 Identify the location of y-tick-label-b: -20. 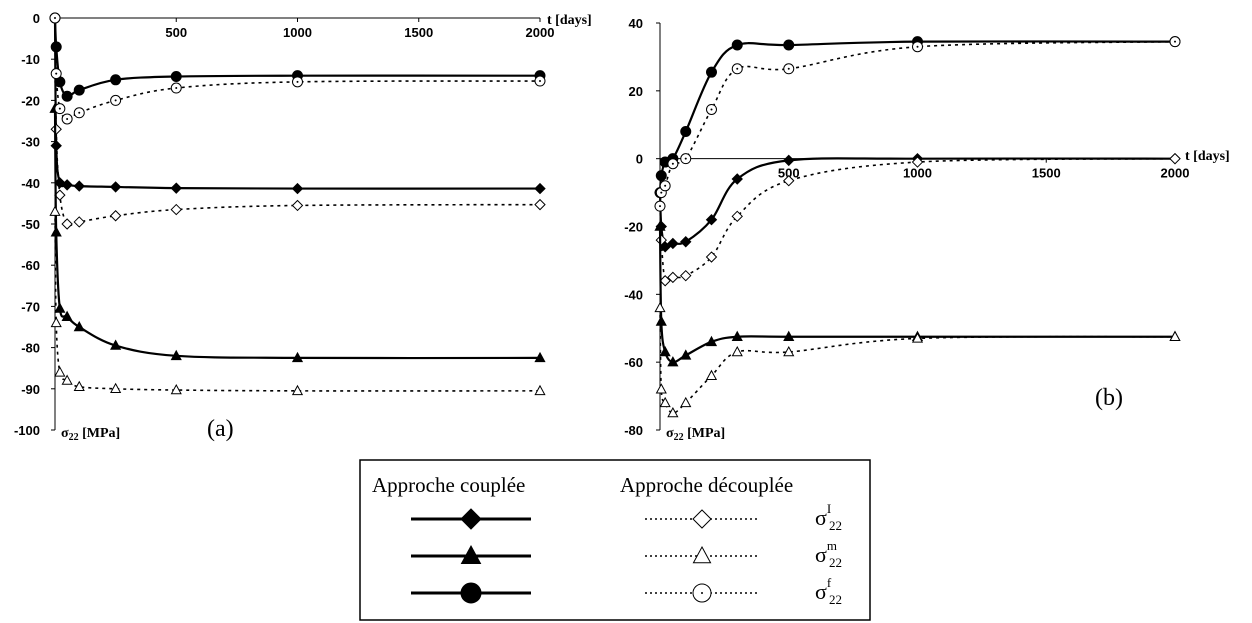
(633, 227).